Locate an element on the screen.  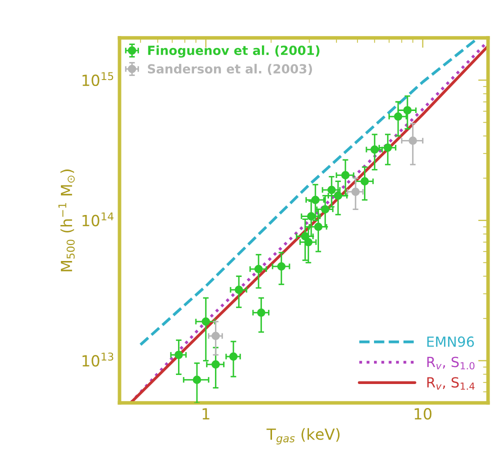
x-tick-label: 1 is located at coordinates (206, 414).